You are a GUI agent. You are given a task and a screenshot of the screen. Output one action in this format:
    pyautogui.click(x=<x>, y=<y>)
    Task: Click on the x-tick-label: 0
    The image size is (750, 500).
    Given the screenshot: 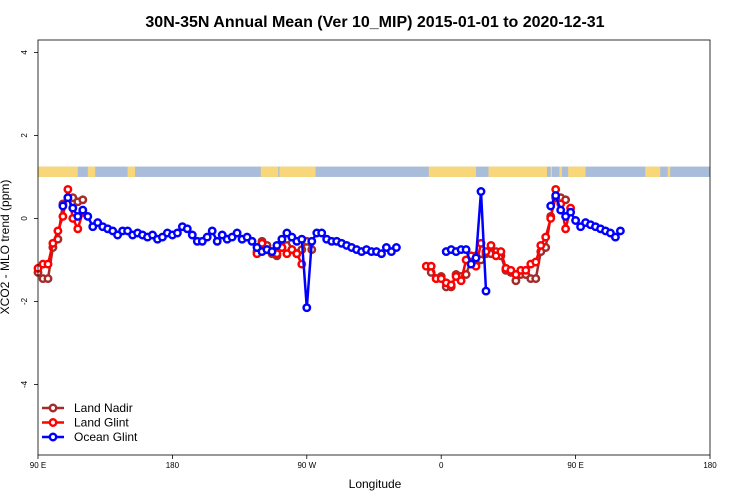 What is the action you would take?
    pyautogui.click(x=441, y=465)
    